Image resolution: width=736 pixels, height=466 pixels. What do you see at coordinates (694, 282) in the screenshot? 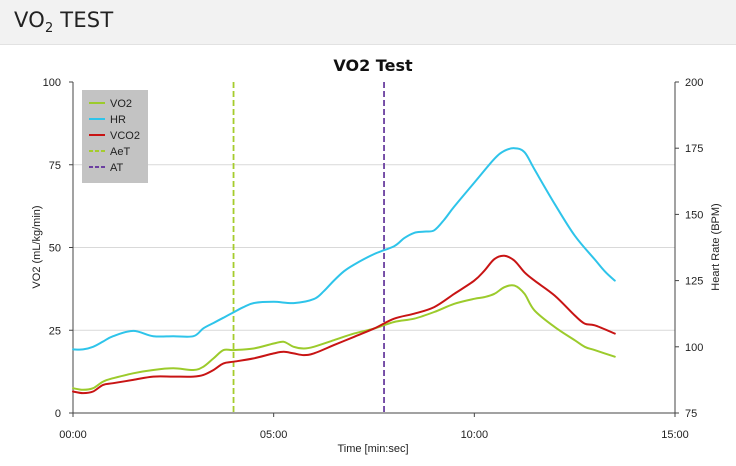
I see `y2-tick-label: 125` at bounding box center [694, 282].